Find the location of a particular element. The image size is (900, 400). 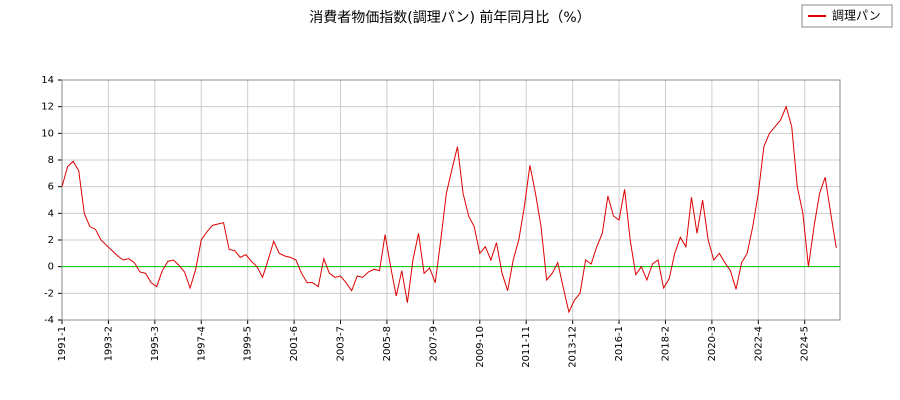

chart-title: 消費者物価指数(調理パン) 前年同月比（%） is located at coordinates (449, 17).